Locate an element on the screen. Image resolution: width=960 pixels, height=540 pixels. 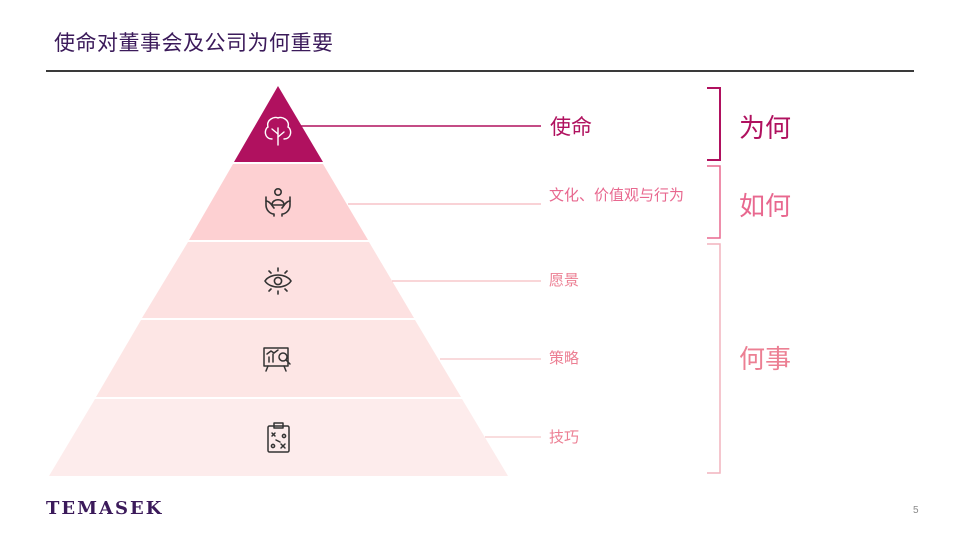
tree-icon is located at coordinates (278, 131).